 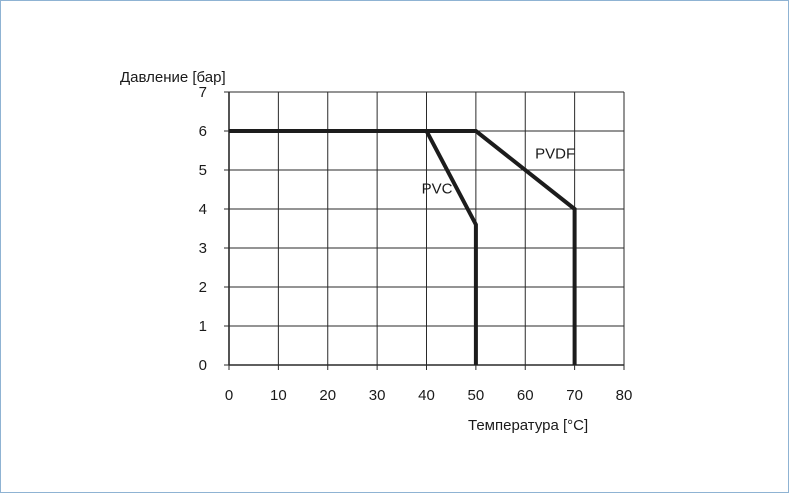 What do you see at coordinates (528, 425) in the screenshot?
I see `x-axis-label: Температура [°C]` at bounding box center [528, 425].